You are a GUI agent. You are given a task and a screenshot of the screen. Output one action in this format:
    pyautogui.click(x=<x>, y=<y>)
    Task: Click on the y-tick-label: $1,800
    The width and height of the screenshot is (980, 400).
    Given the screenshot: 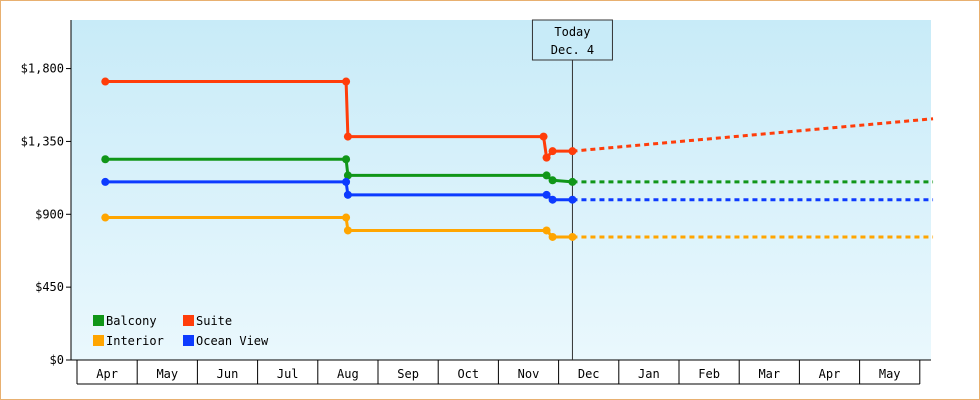 What is the action you would take?
    pyautogui.click(x=42, y=69)
    